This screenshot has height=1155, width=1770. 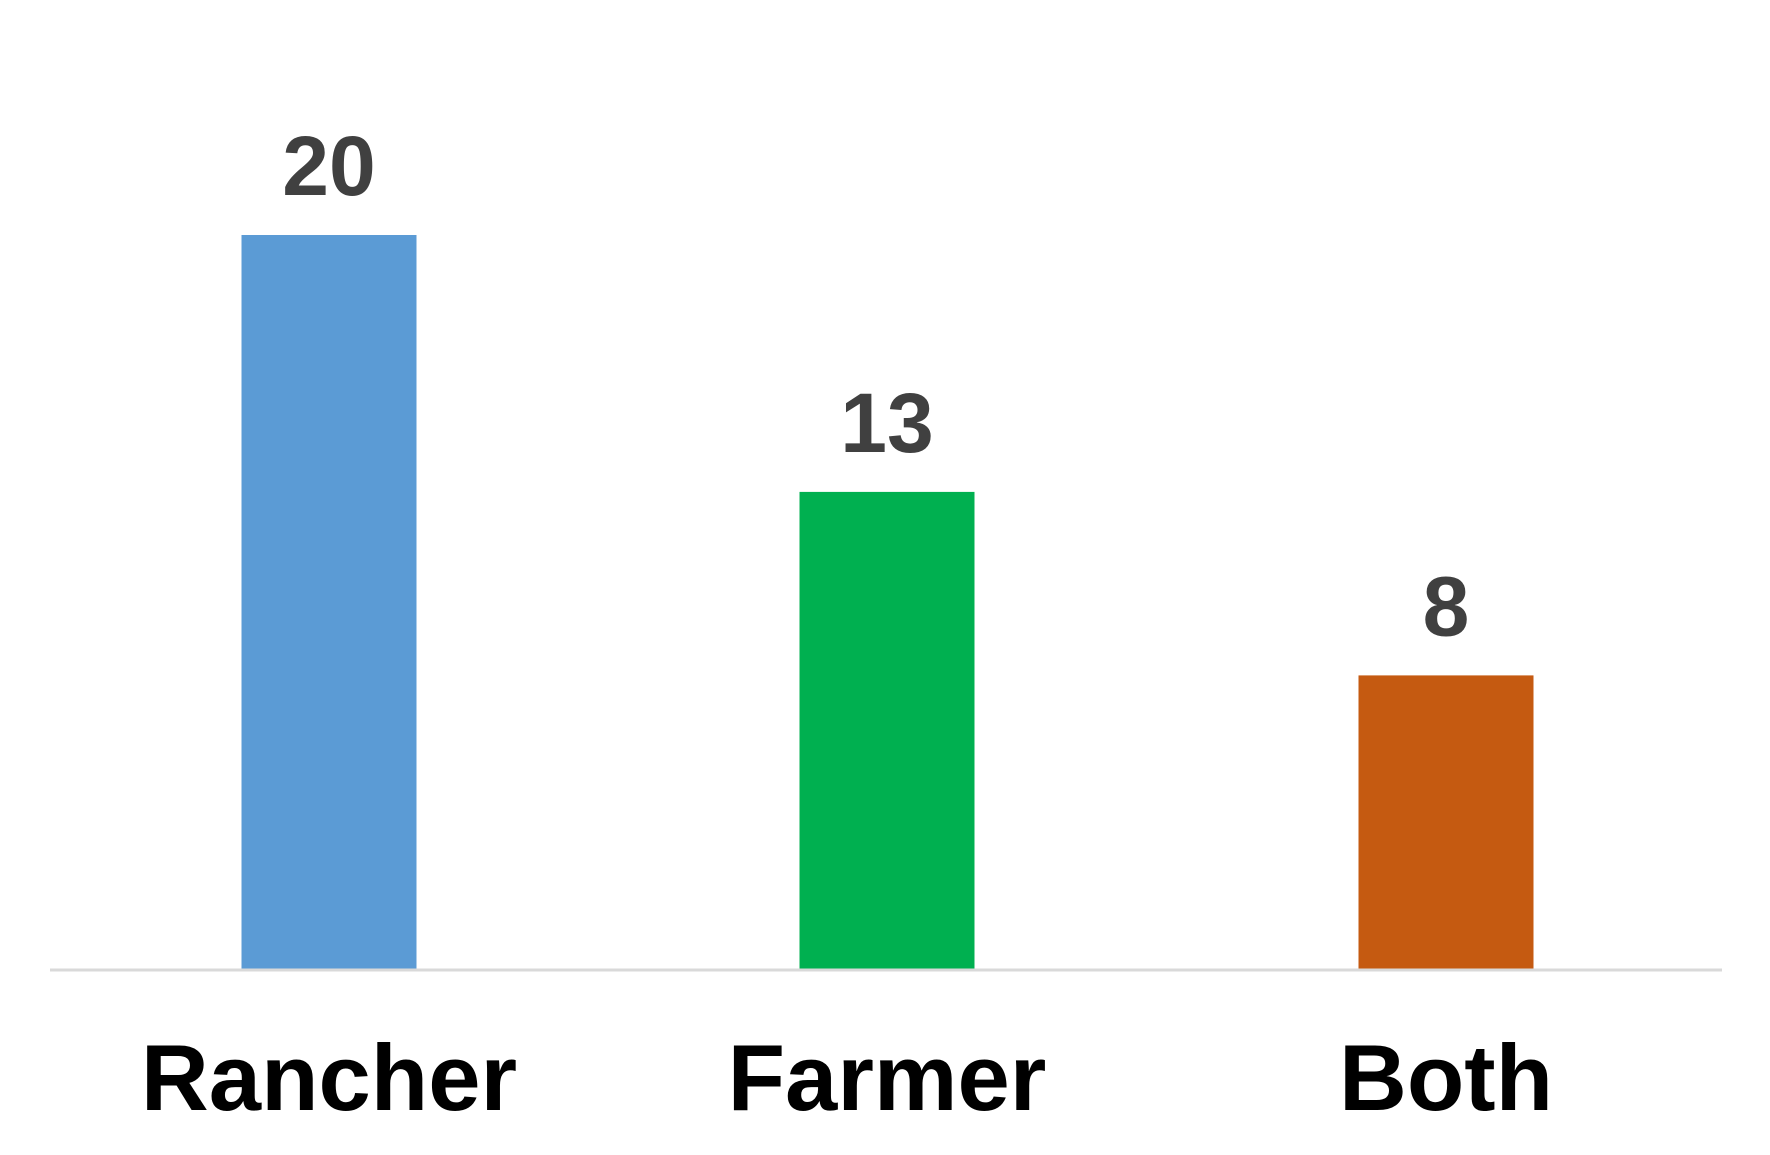 What do you see at coordinates (887, 1077) in the screenshot?
I see `category-label-farmer: Farmer` at bounding box center [887, 1077].